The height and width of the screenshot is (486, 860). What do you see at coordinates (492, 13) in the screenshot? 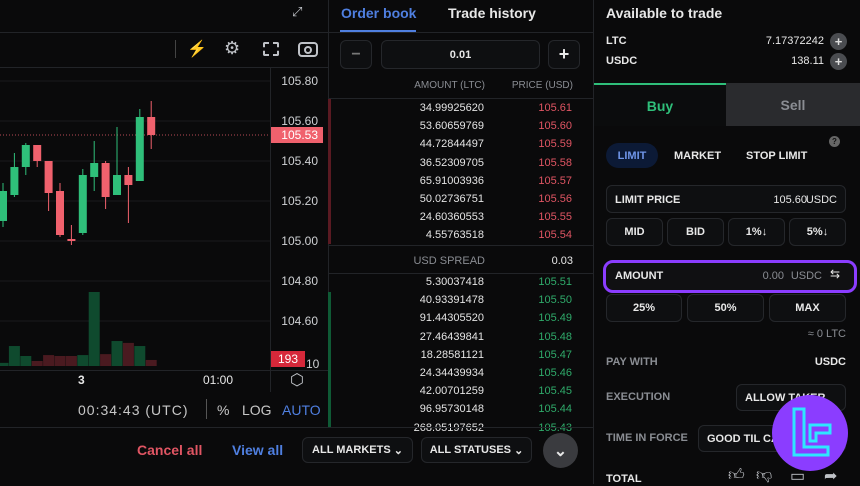
I see `tab-trade-history: Trade history` at bounding box center [492, 13].